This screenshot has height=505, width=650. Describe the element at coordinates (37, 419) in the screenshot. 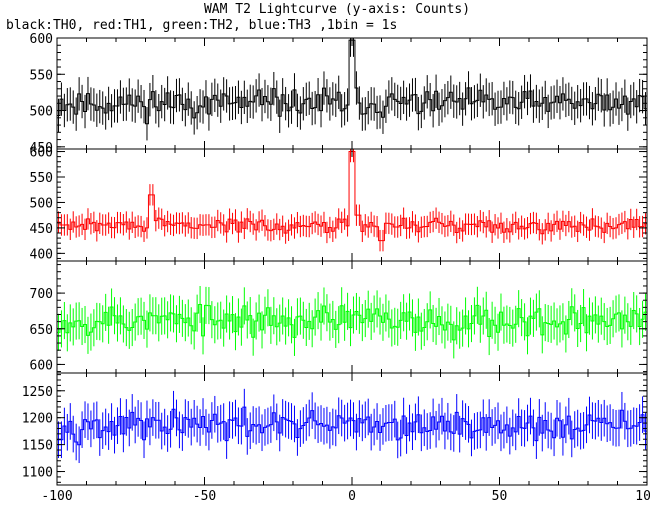

I see `y-tick-label: 1200` at that location.